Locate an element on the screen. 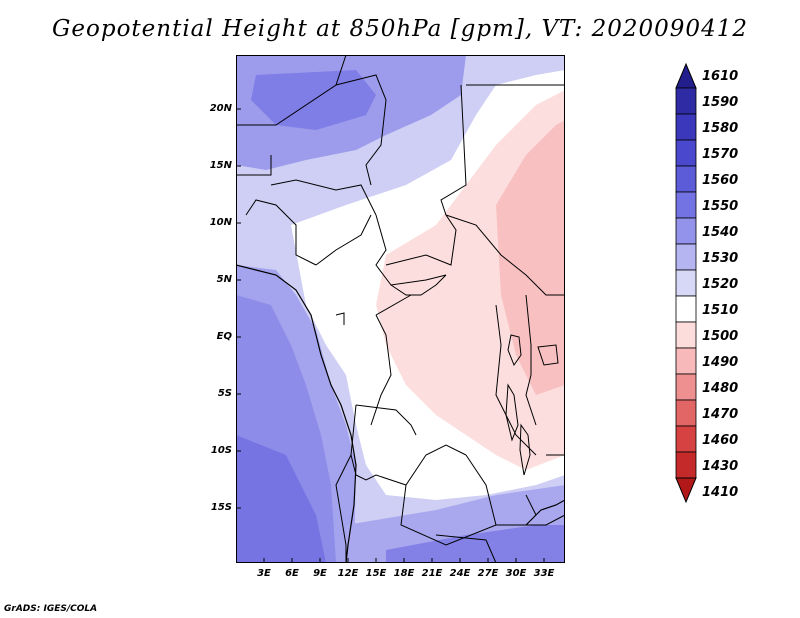 The width and height of the screenshot is (800, 618). colorbar-label: 1410 is located at coordinates (720, 492).